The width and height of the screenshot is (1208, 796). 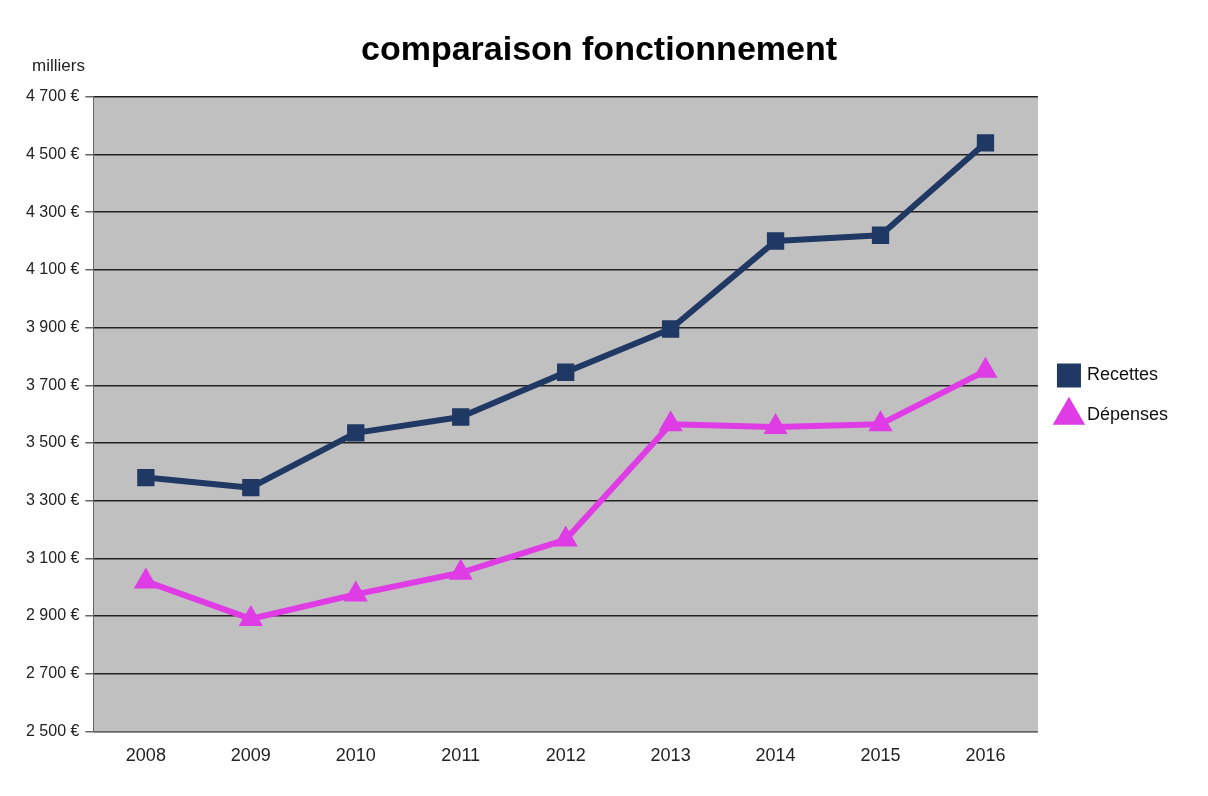 What do you see at coordinates (461, 755) in the screenshot?
I see `x-tick-label: 2011` at bounding box center [461, 755].